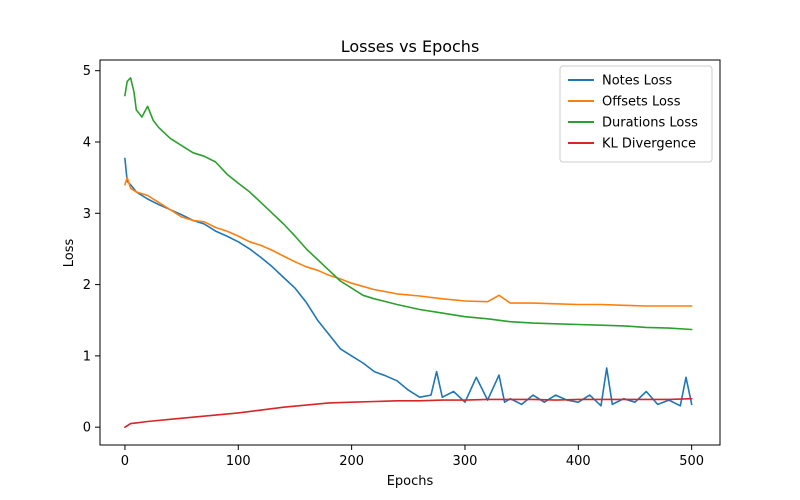 The height and width of the screenshot is (500, 800). I want to click on y-tick-label: 0, so click(87, 428).